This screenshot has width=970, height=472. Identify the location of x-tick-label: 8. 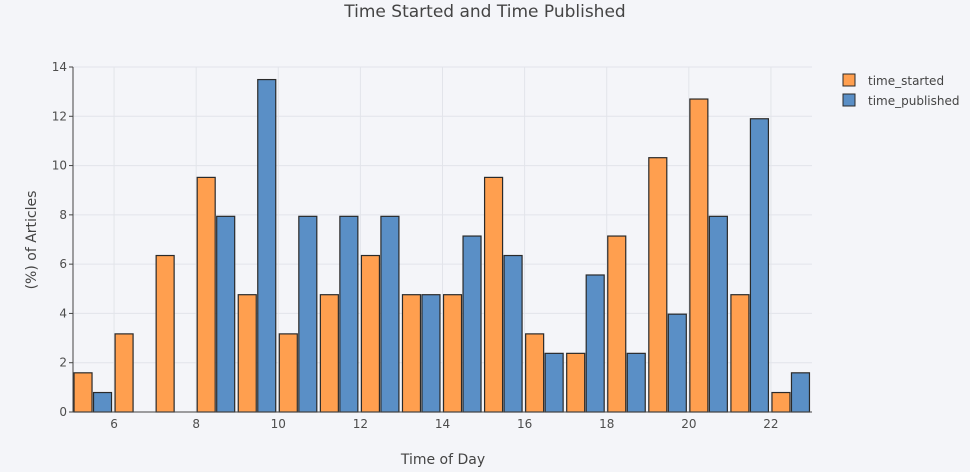
(196, 424).